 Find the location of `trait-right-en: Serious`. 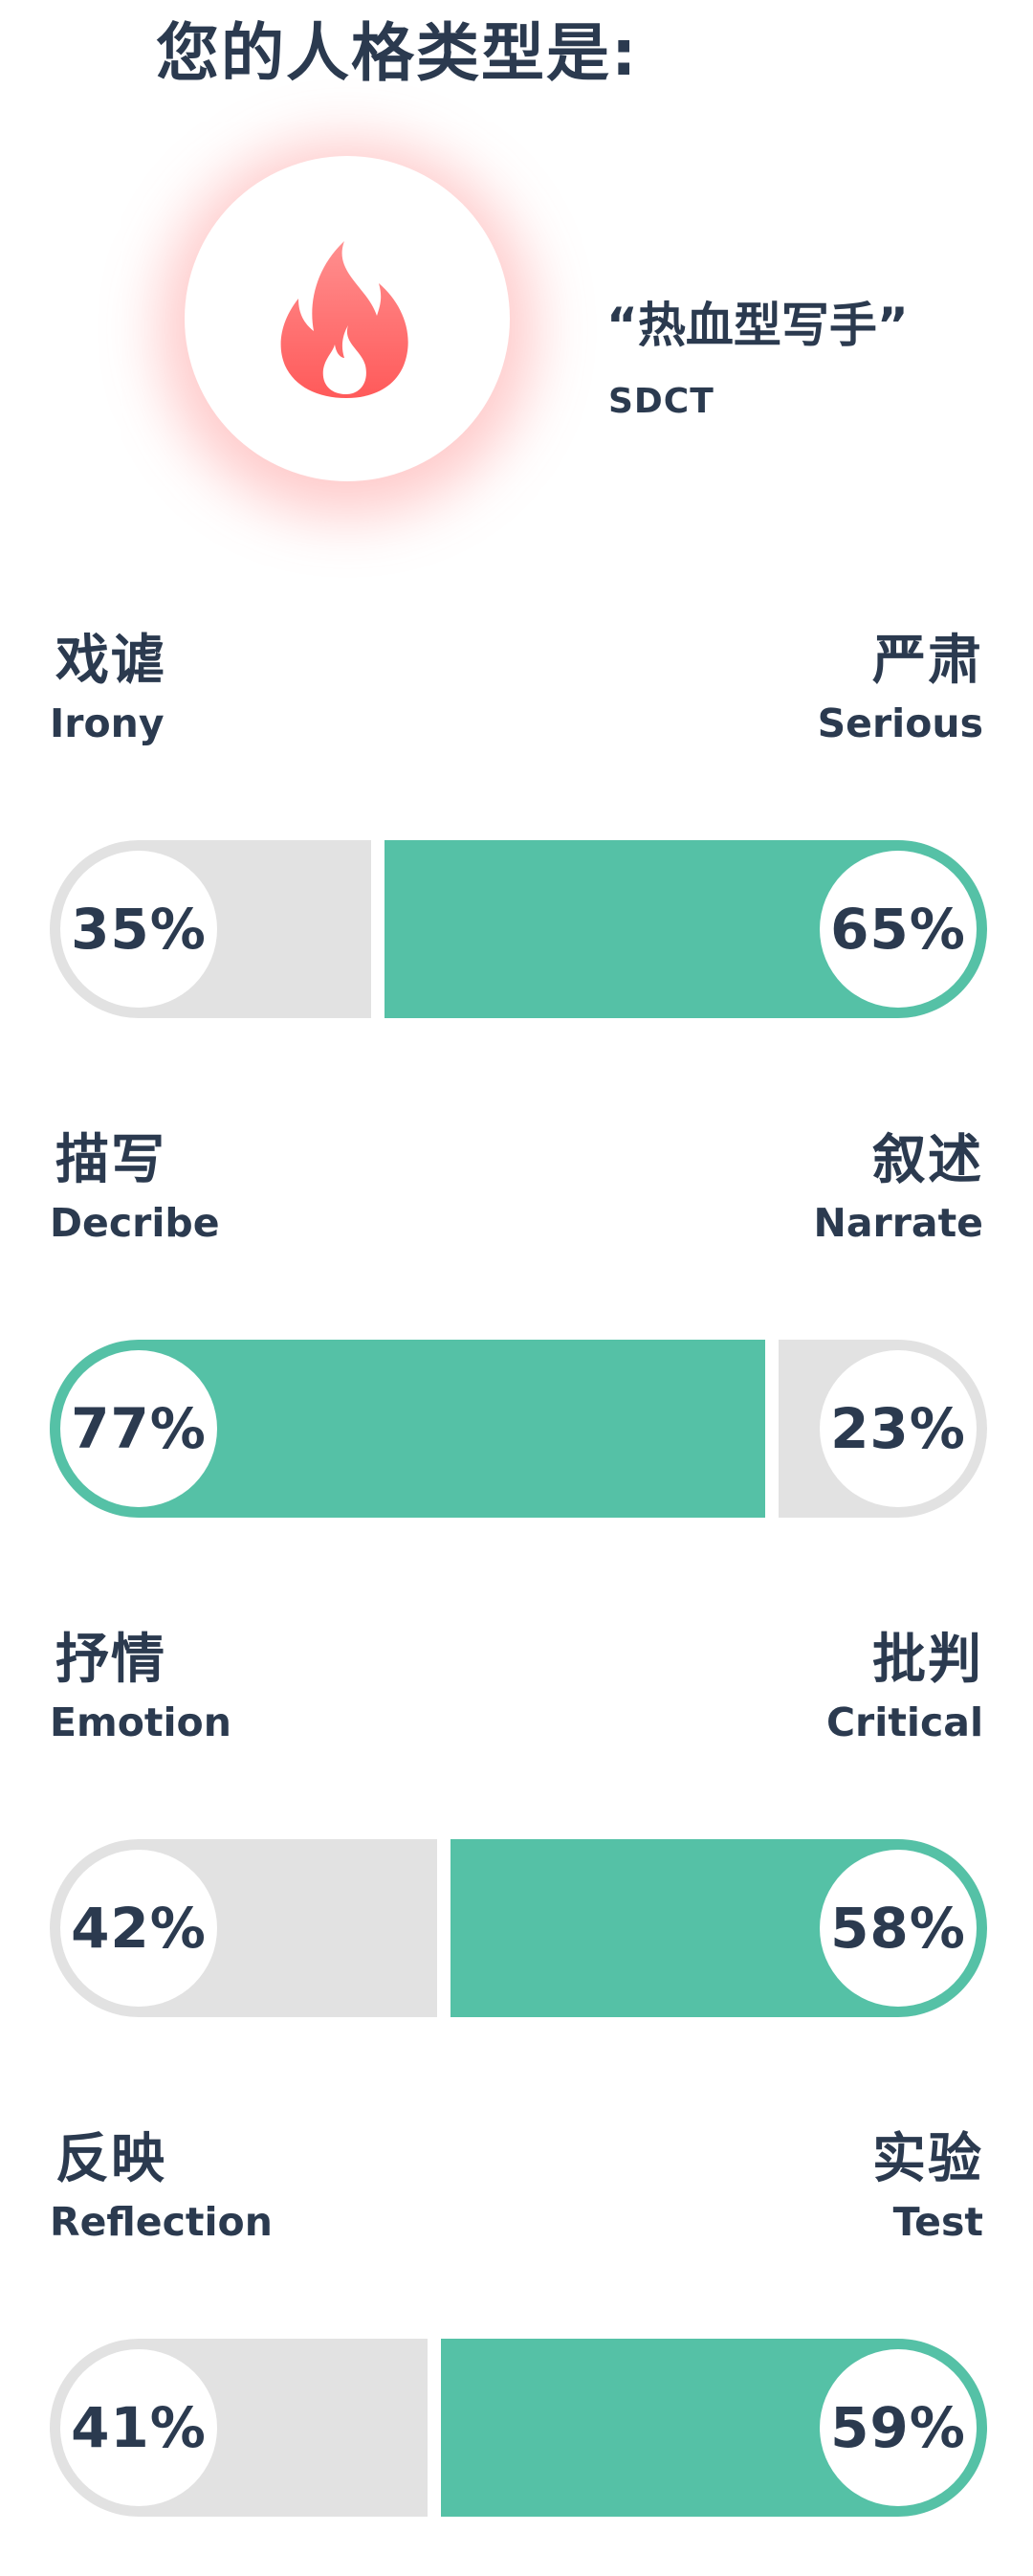

trait-right-en: Serious is located at coordinates (900, 723).